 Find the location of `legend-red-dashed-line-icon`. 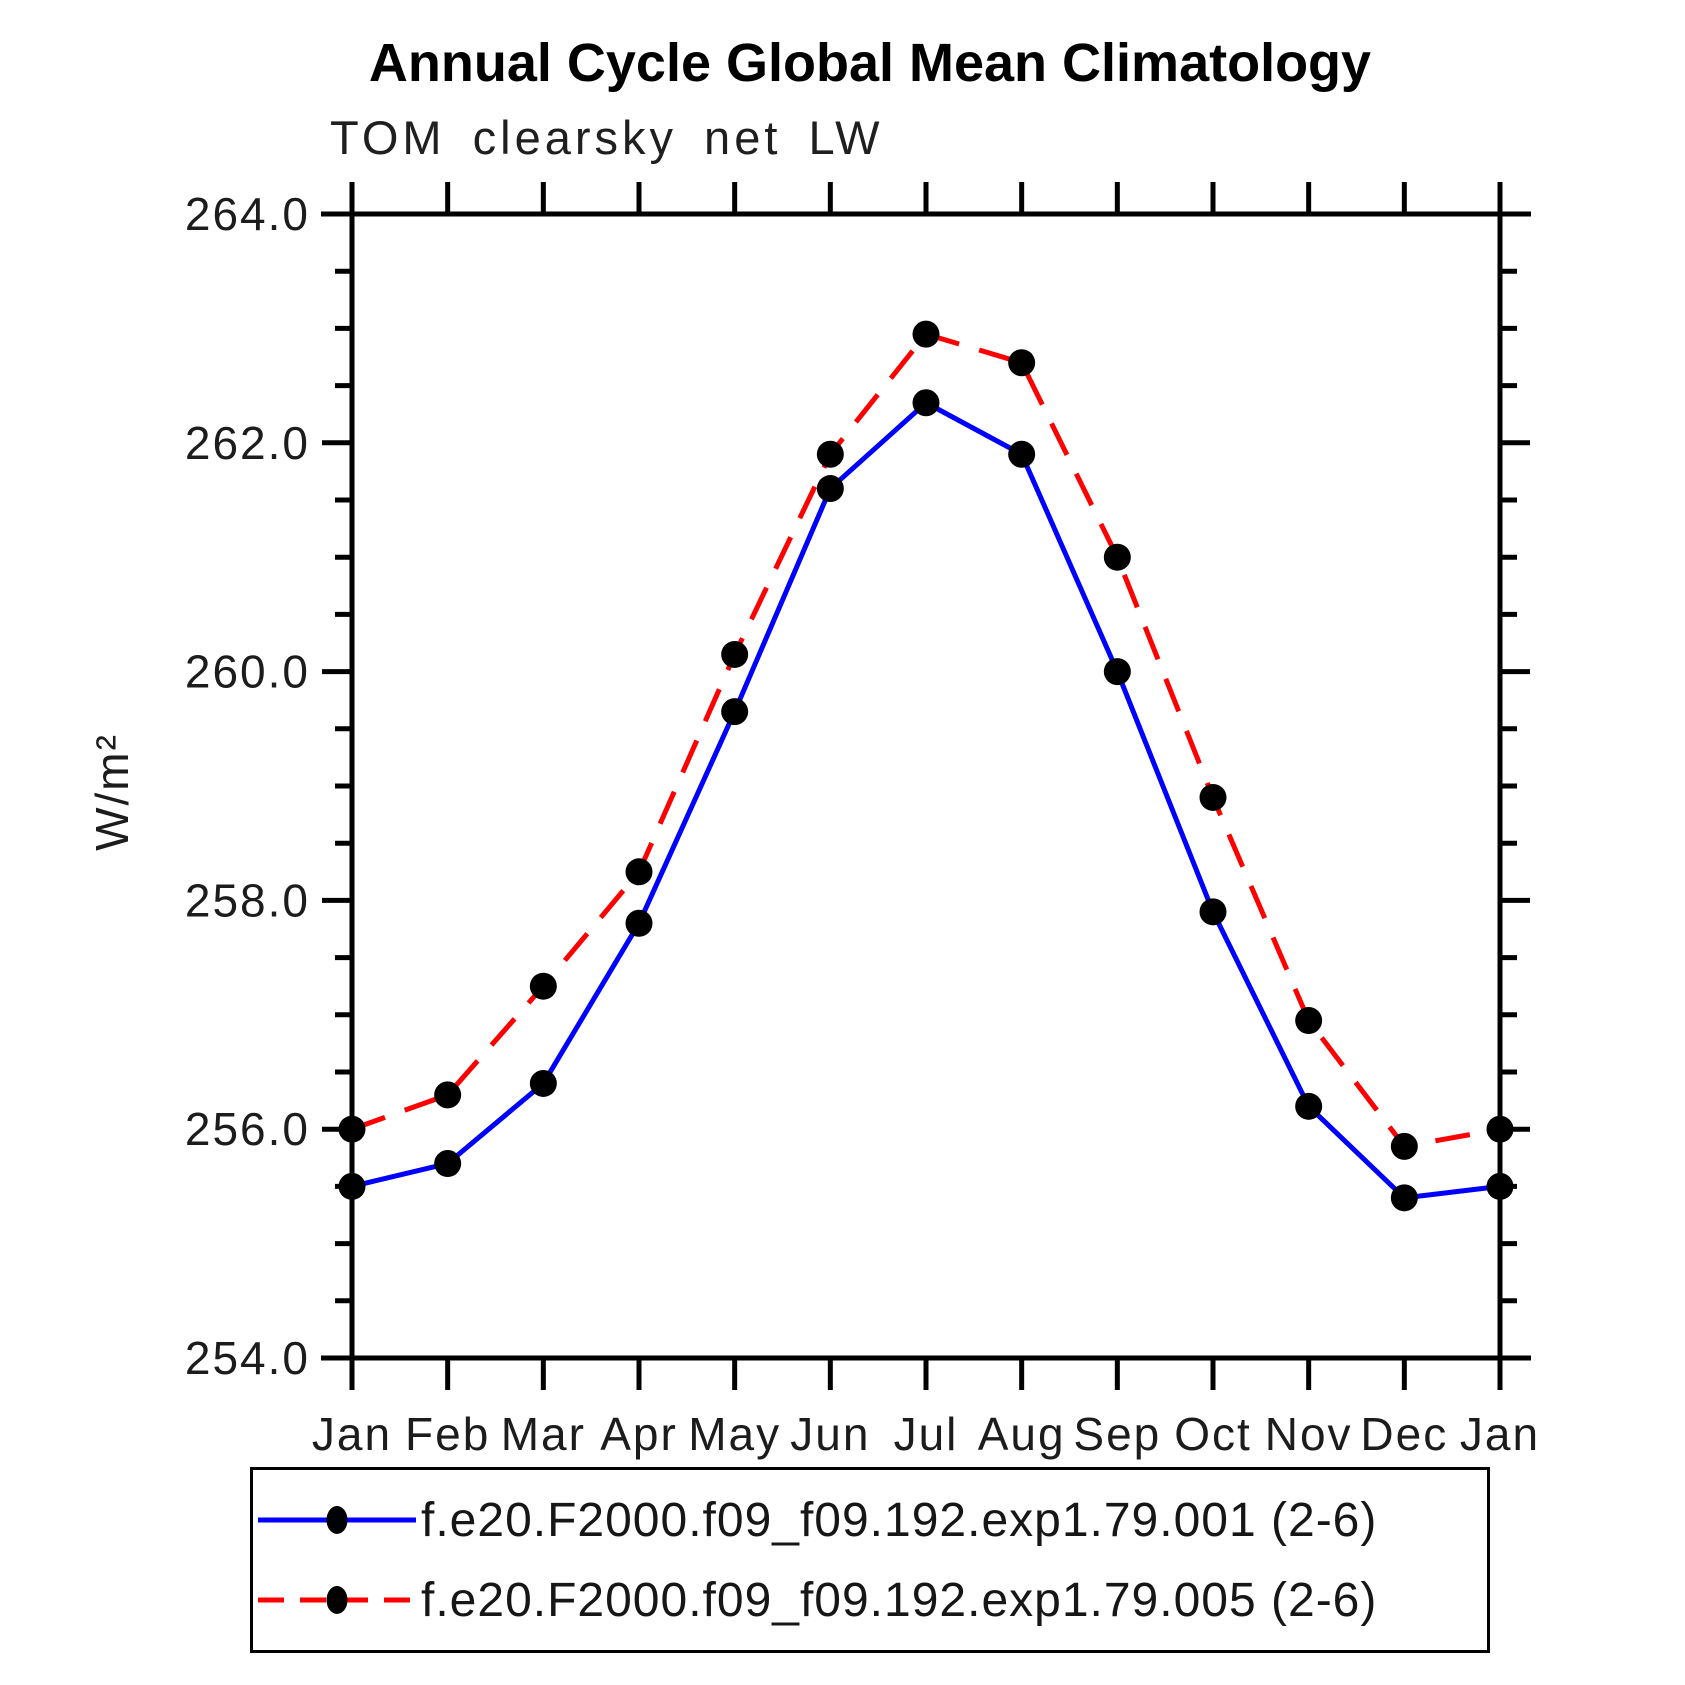

legend-red-dashed-line-icon is located at coordinates (337, 1600).